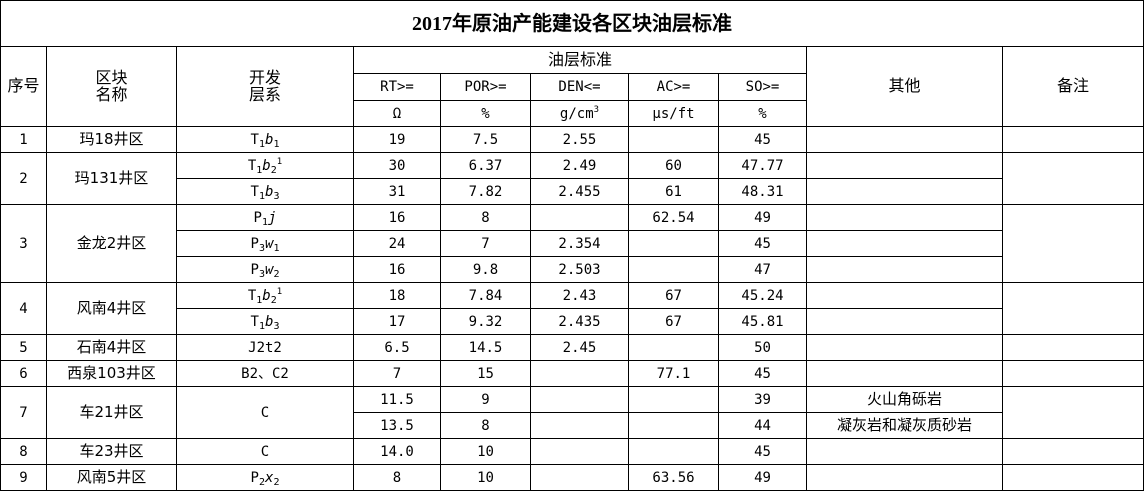 The image size is (1147, 491). Describe the element at coordinates (572, 425) in the screenshot. I see `table-row: 13.5 8 44 凝灰岩和凝灰质砂岩` at that location.